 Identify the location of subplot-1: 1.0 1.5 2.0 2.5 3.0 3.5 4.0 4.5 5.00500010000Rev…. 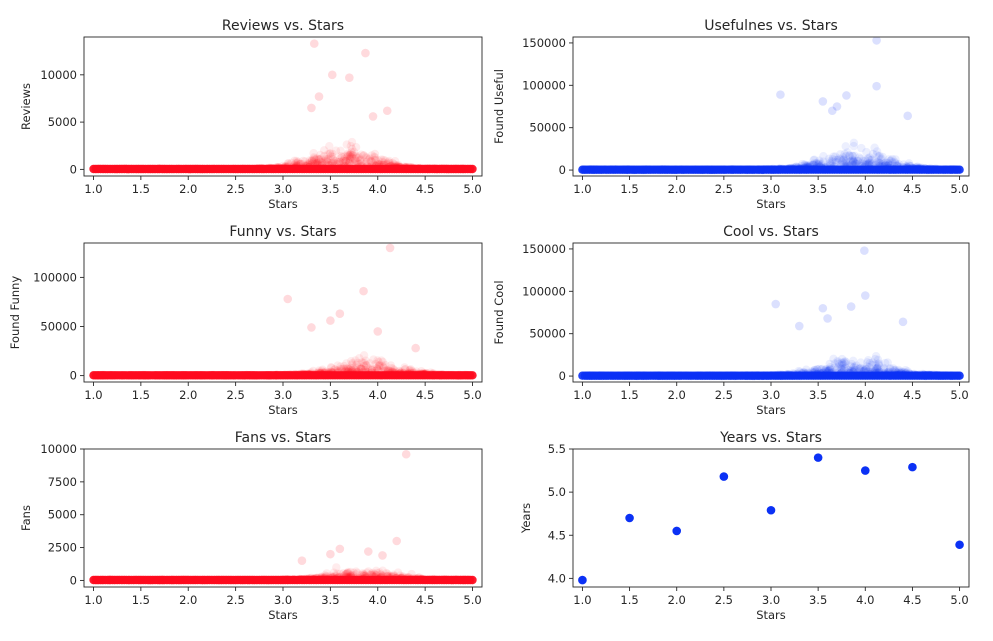
(251, 114).